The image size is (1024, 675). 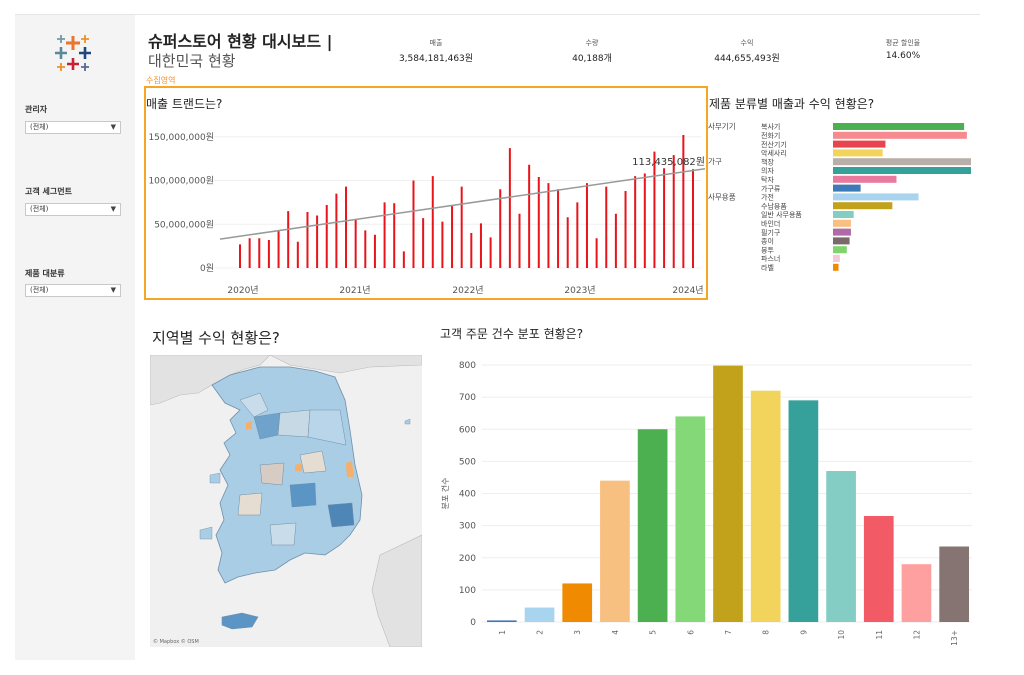 What do you see at coordinates (192, 61) in the screenshot?
I see `dashboard-subtitle: 대한민국 현황` at bounding box center [192, 61].